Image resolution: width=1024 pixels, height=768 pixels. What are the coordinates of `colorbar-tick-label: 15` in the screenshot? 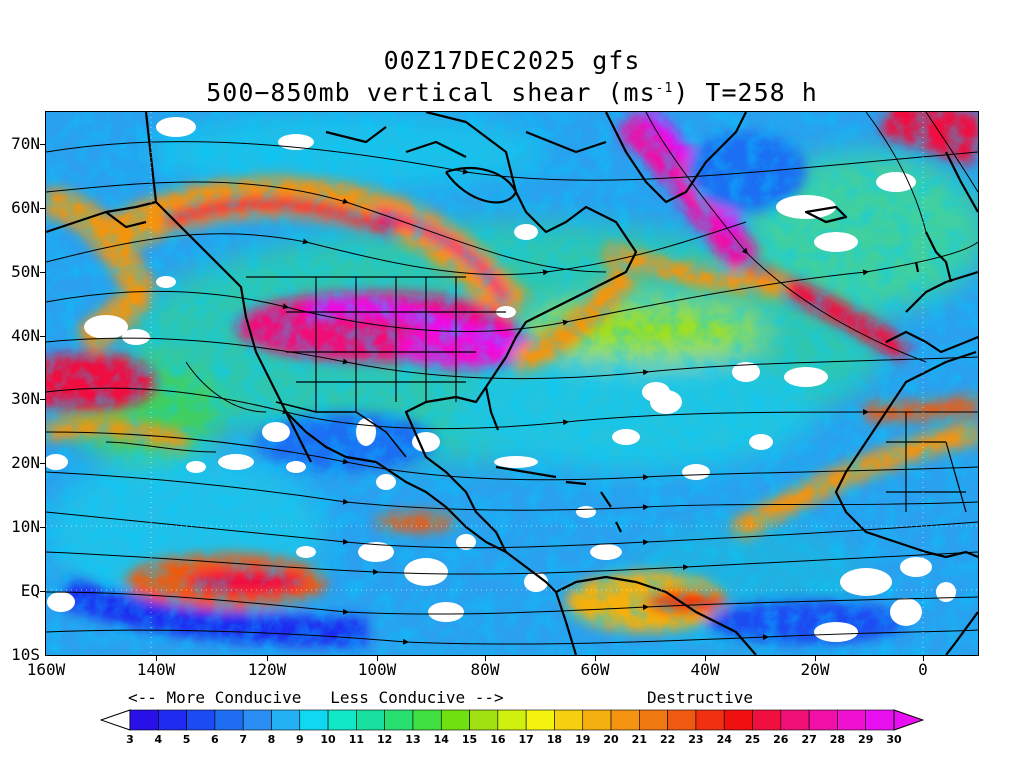 It's located at (469, 739).